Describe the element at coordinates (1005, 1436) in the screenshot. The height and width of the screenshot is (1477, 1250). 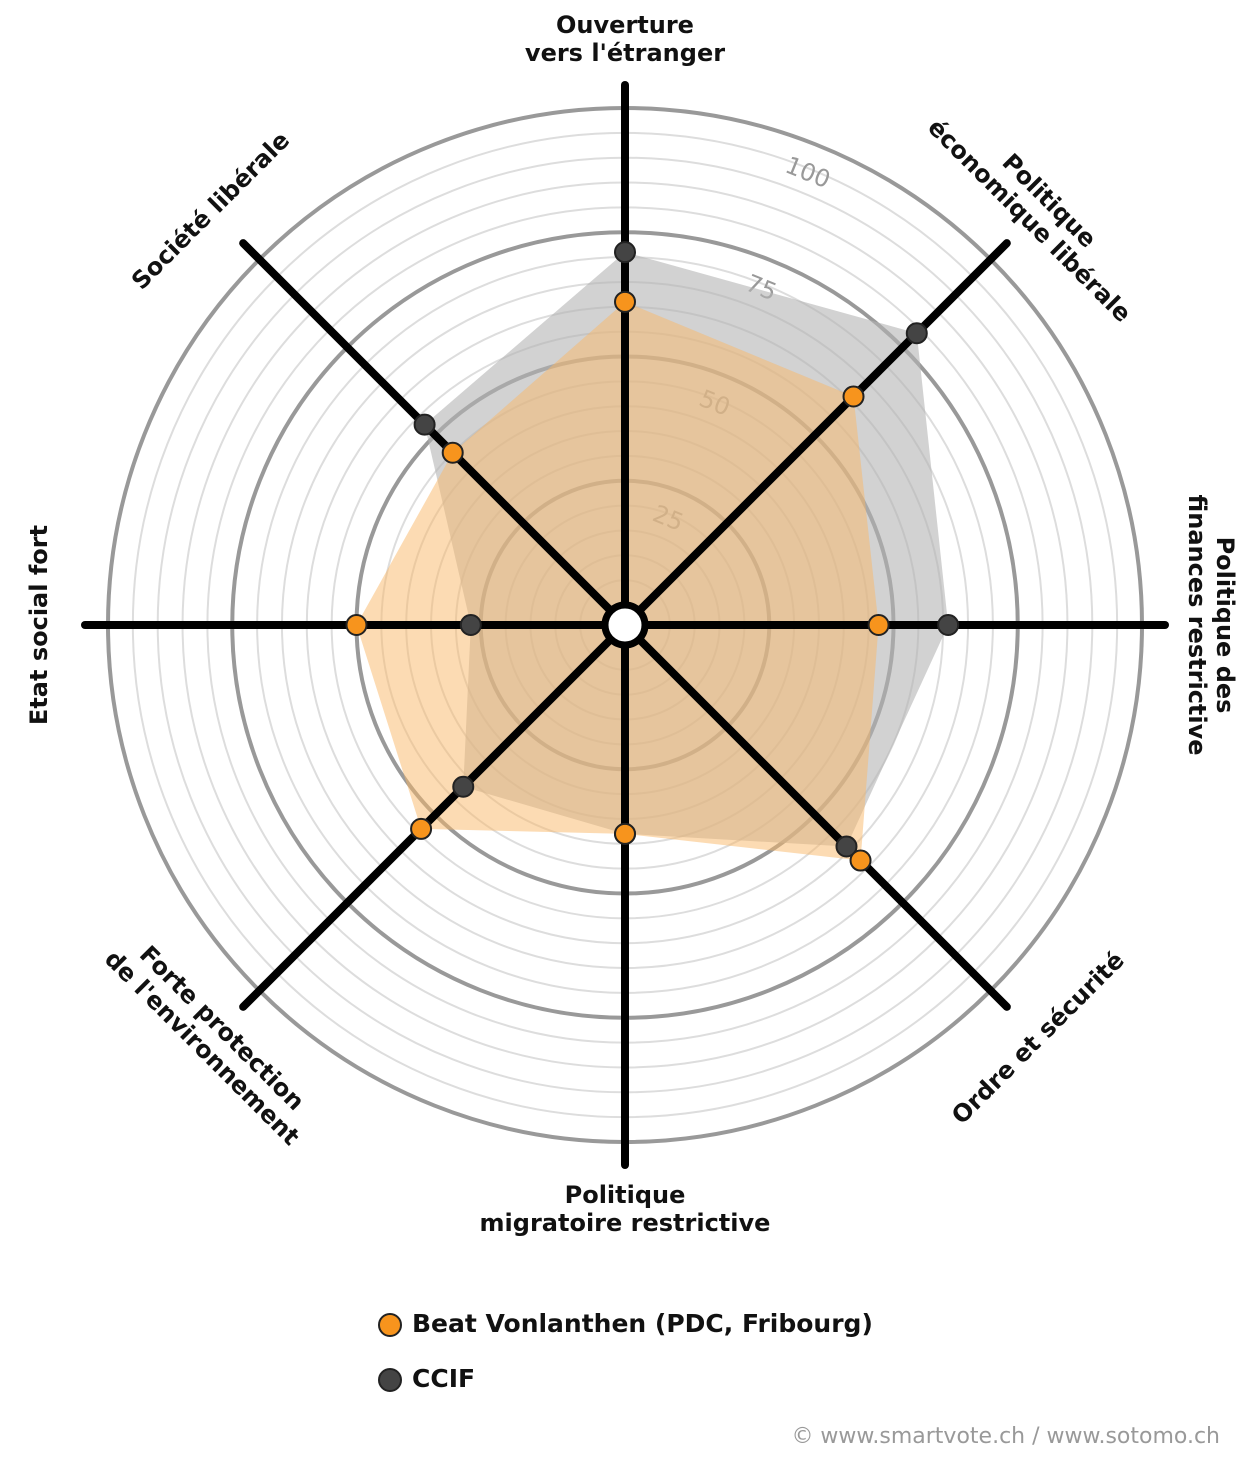
I see `source: © www.smartvote.ch / www.sotomo.ch` at that location.